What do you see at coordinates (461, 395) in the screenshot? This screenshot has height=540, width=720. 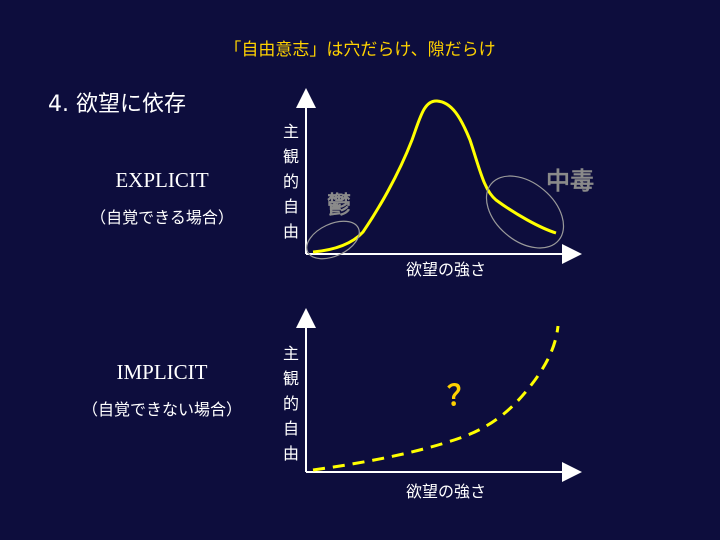 I see `unknown-annotation: ？` at bounding box center [461, 395].